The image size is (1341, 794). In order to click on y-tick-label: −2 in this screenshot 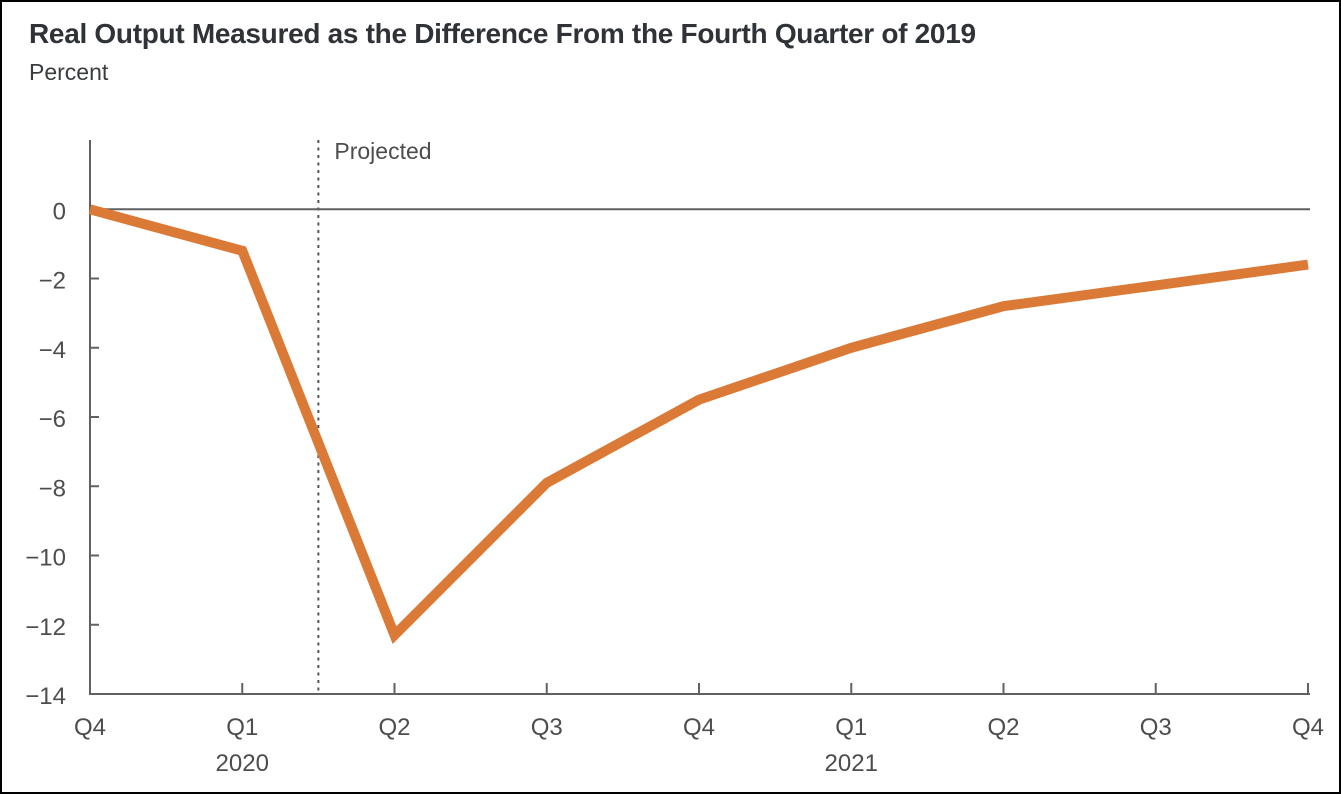, I will do `click(52, 281)`.